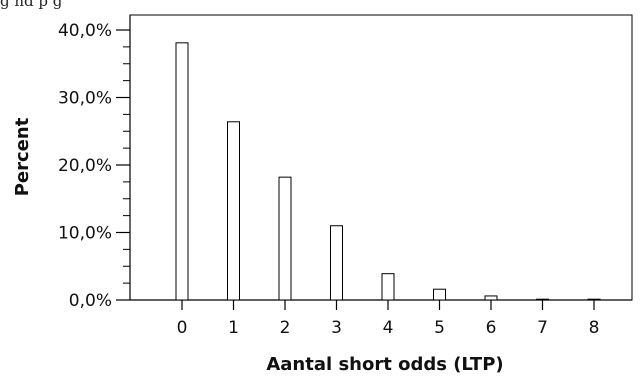 The height and width of the screenshot is (380, 640). What do you see at coordinates (594, 328) in the screenshot?
I see `x-tick-label: 8` at bounding box center [594, 328].